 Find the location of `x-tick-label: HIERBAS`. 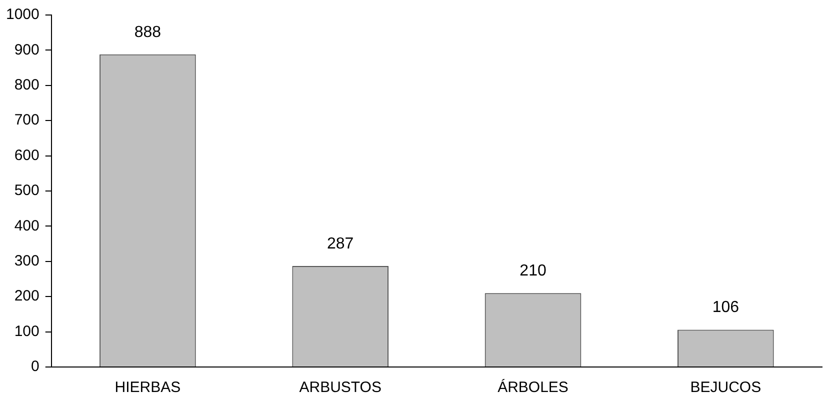

x-tick-label: HIERBAS is located at coordinates (147, 387).